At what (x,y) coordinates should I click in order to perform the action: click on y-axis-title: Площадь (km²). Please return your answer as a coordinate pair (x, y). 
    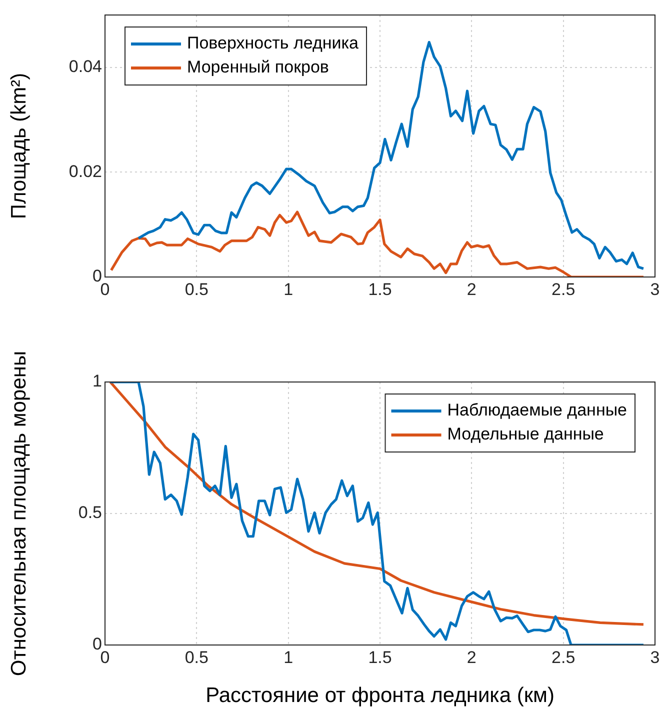
    Looking at the image, I should click on (18, 146).